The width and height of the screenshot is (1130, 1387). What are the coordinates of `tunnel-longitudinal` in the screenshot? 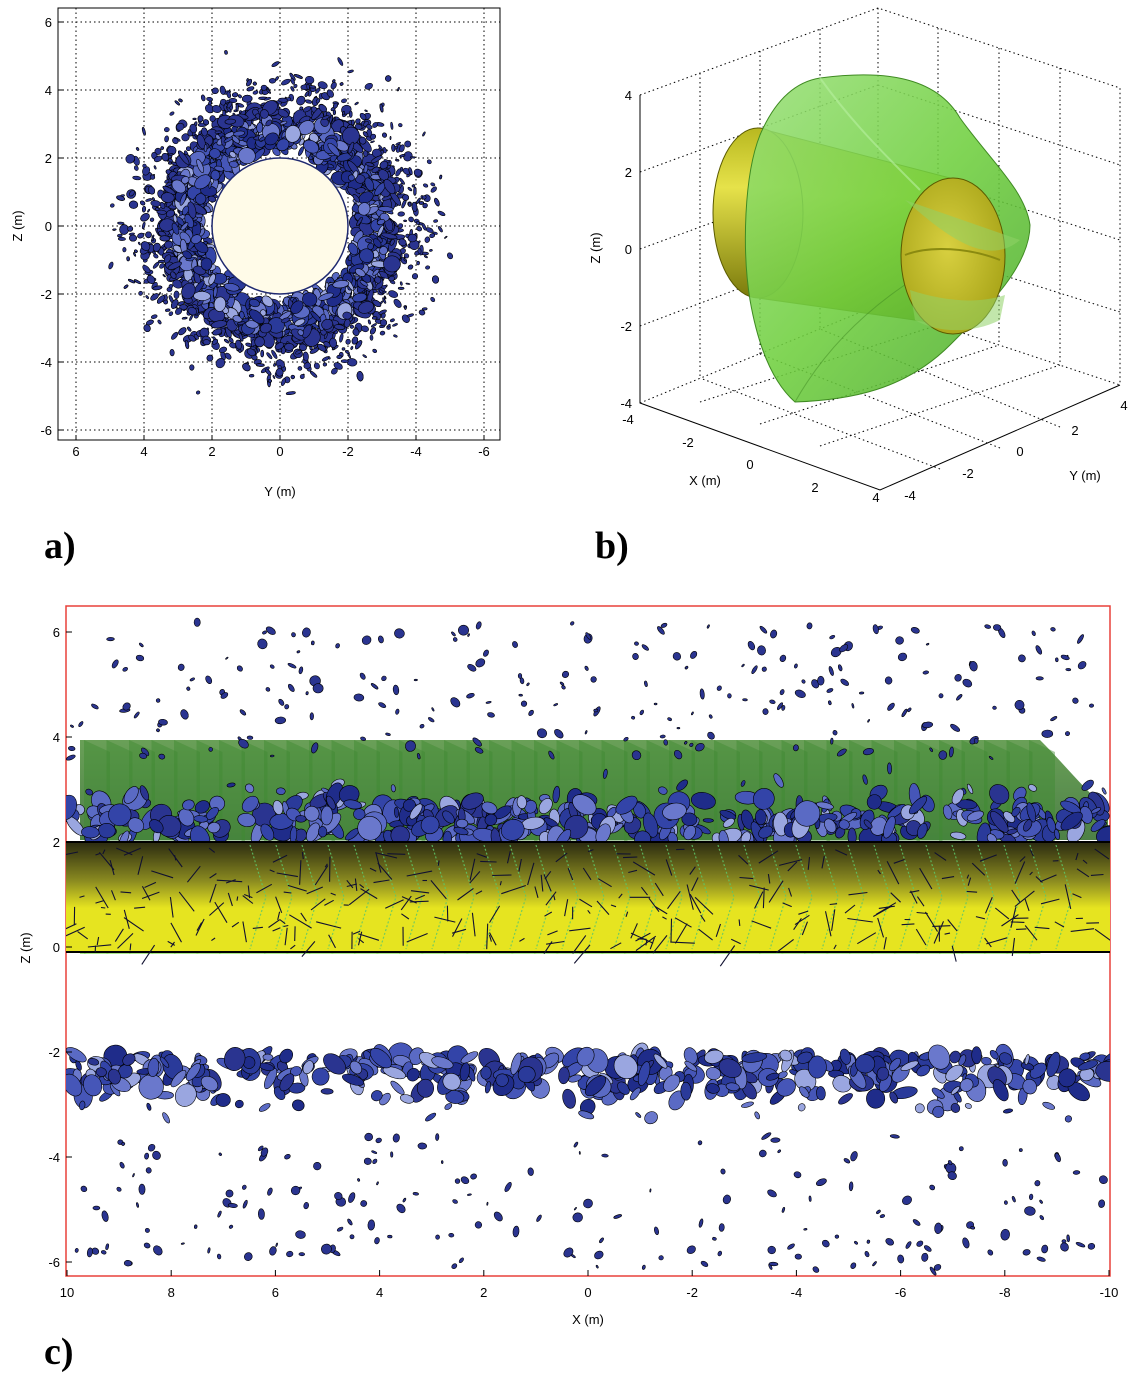 It's located at (588, 897).